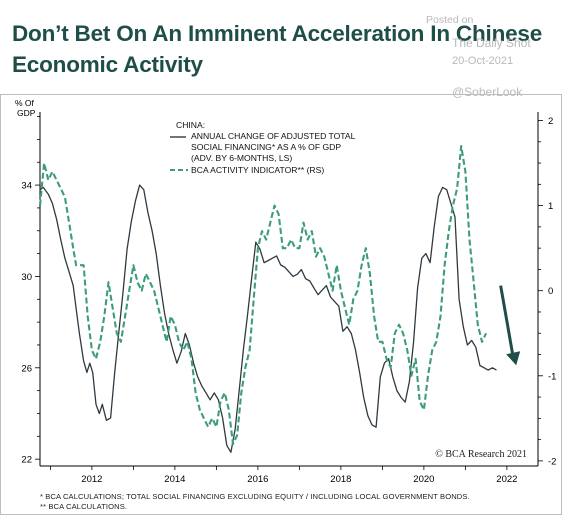 This screenshot has width=564, height=517. What do you see at coordinates (550, 121) in the screenshot?
I see `right-tick-label: 2` at bounding box center [550, 121].